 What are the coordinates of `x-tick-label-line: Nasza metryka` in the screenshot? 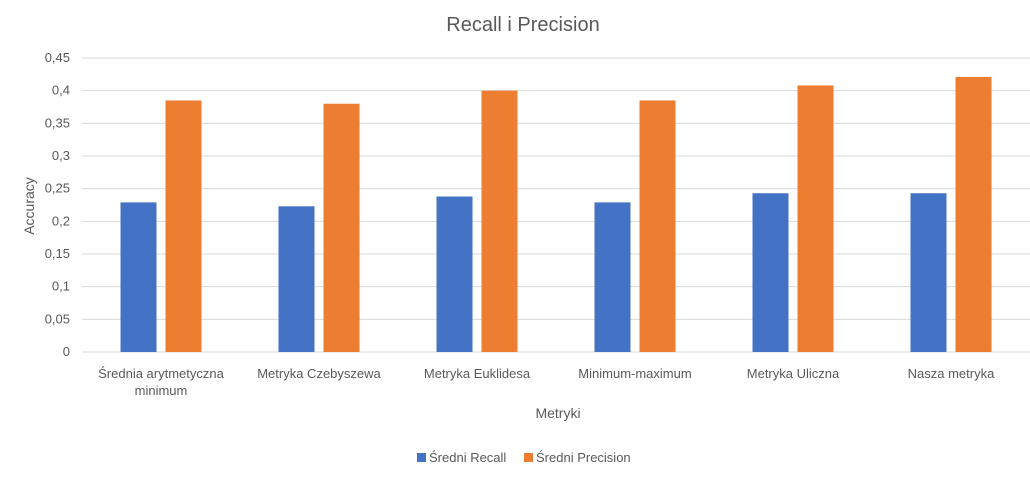 It's located at (951, 373).